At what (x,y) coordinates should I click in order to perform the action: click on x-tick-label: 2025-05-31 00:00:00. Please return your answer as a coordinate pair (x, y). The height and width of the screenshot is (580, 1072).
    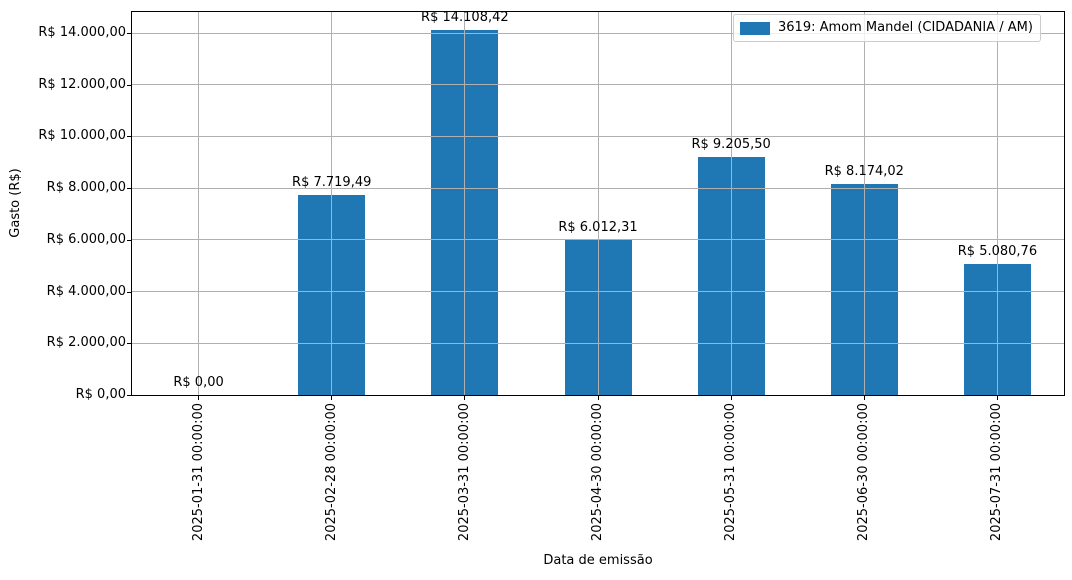
    Looking at the image, I should click on (731, 472).